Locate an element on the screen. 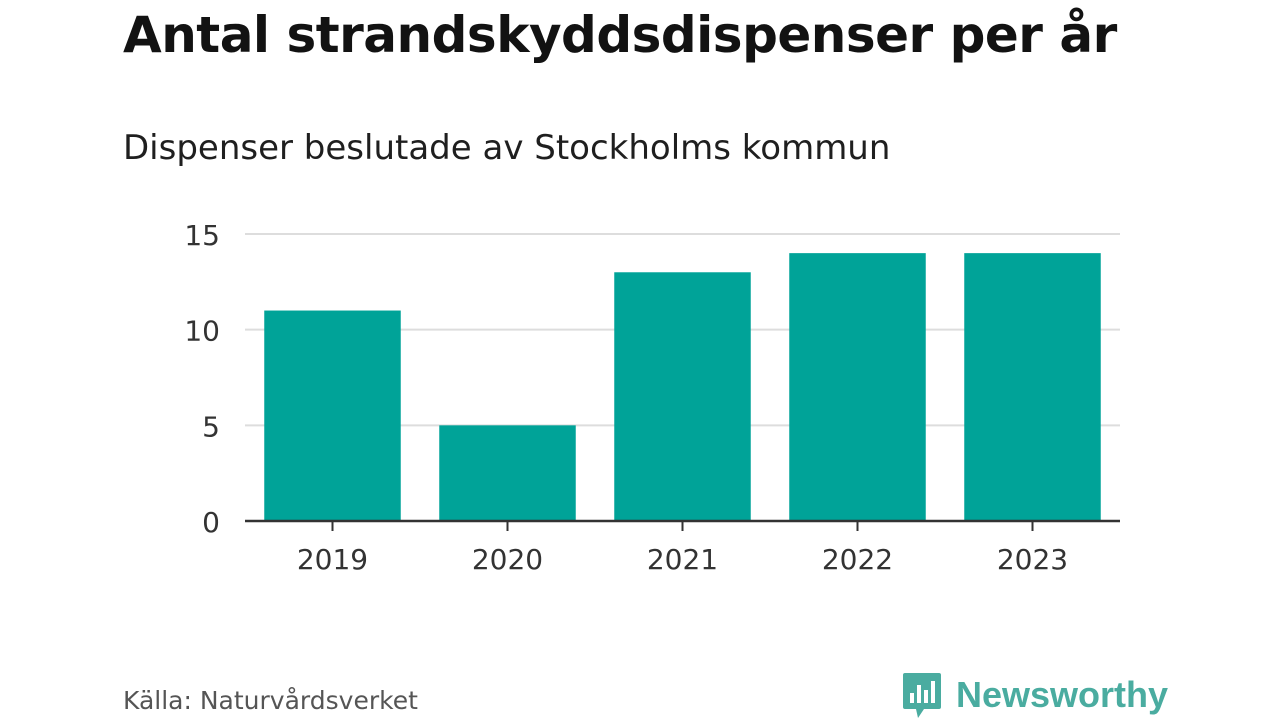 Image resolution: width=1280 pixels, height=720 pixels. bar-2019 is located at coordinates (332, 415).